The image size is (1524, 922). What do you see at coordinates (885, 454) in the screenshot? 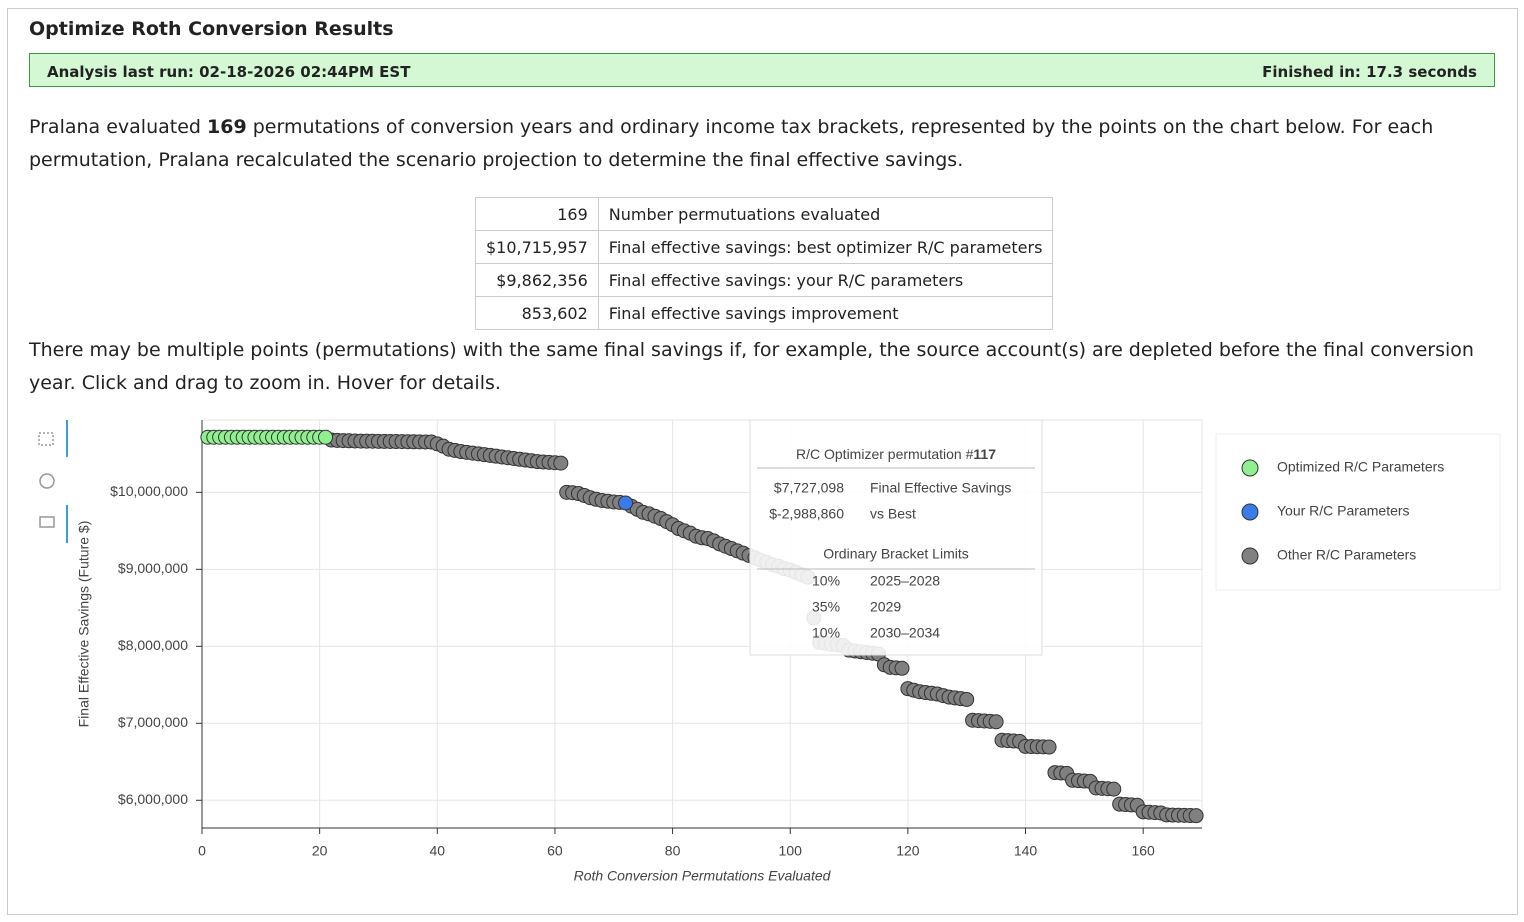
I see `tooltip-title-text: R/C Optimizer permutation #` at bounding box center [885, 454].